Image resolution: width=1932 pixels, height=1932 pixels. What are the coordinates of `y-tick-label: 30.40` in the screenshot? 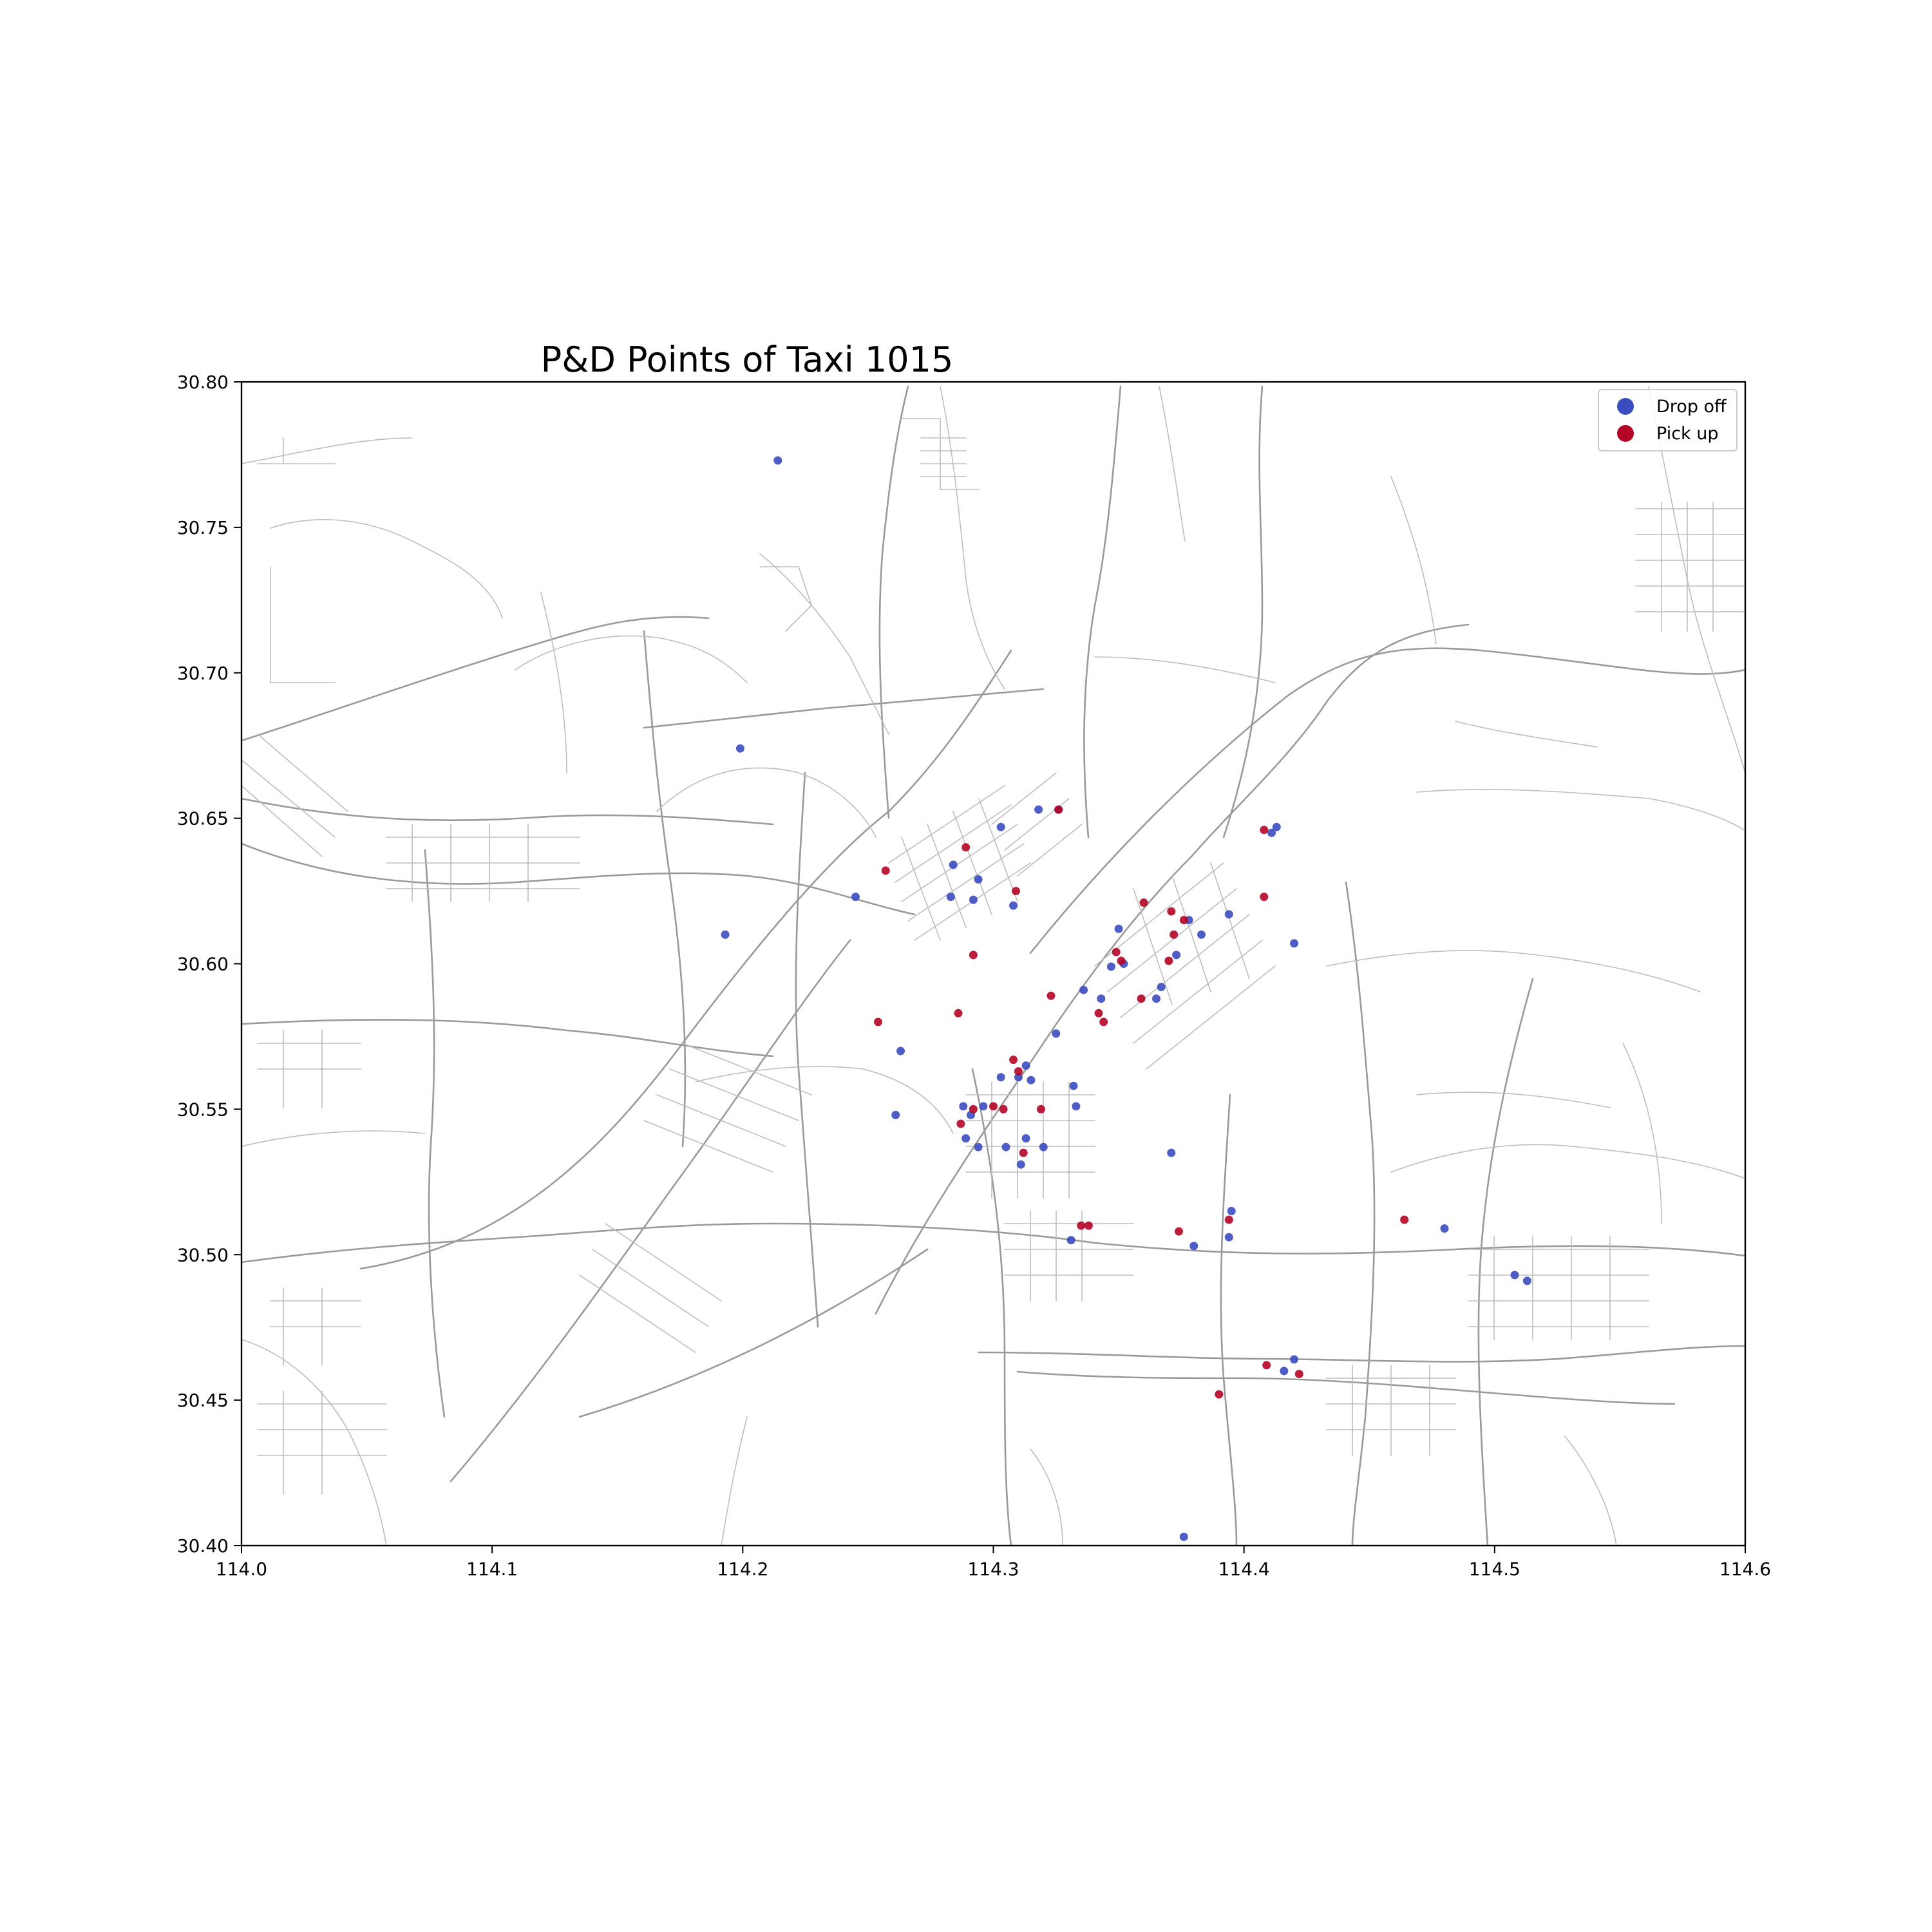 It's located at (203, 1546).